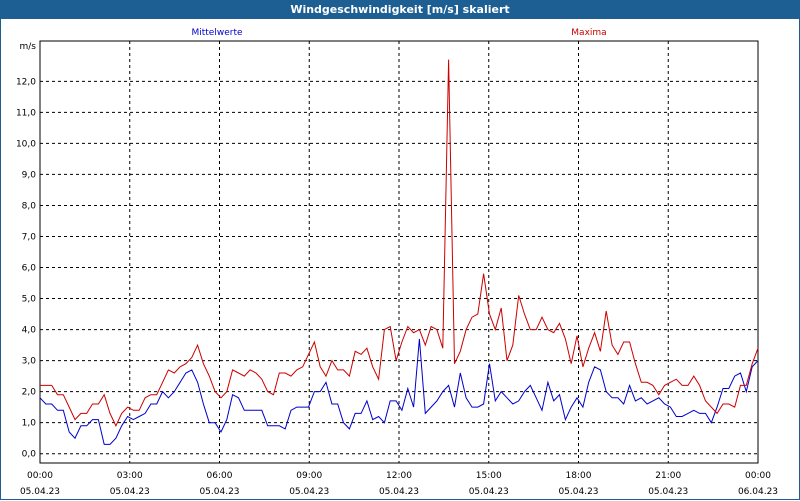  What do you see at coordinates (29, 206) in the screenshot?
I see `y-tick-label: 8,0` at bounding box center [29, 206].